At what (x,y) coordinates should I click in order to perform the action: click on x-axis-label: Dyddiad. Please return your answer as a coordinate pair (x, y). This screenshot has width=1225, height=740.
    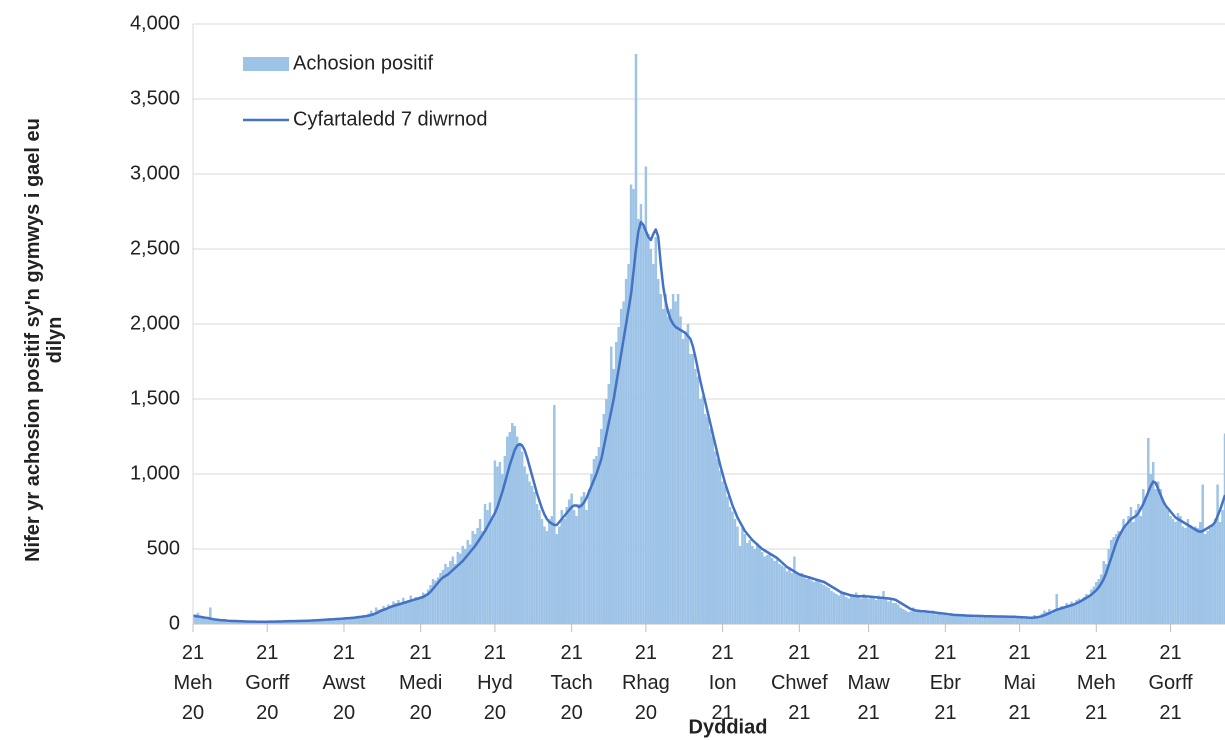
    Looking at the image, I should click on (728, 727).